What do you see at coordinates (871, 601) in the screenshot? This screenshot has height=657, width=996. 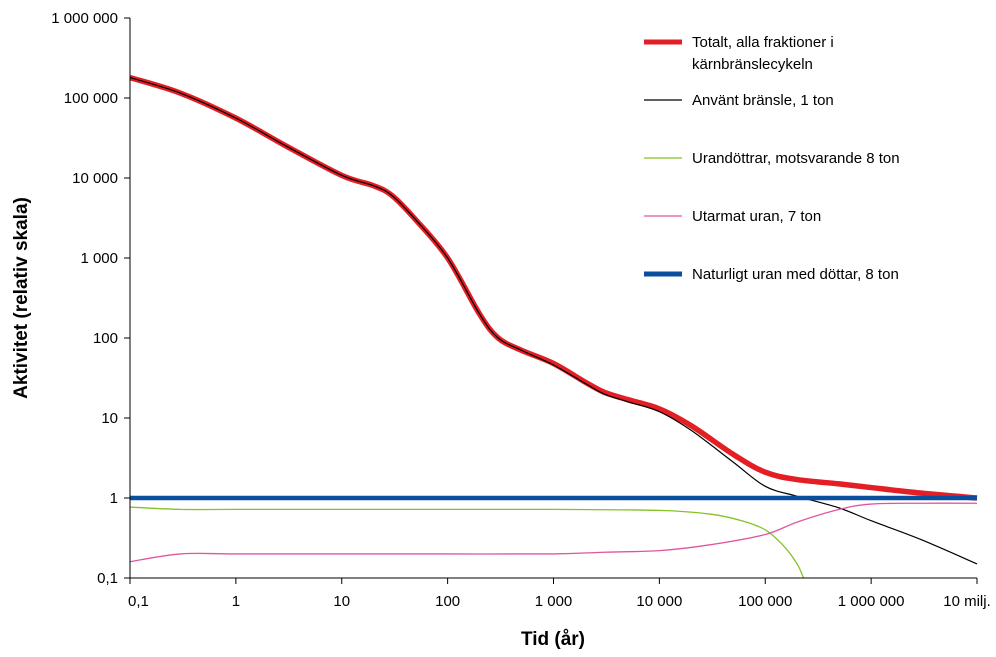 I see `x-tick-label: 1 000 000` at bounding box center [871, 601].